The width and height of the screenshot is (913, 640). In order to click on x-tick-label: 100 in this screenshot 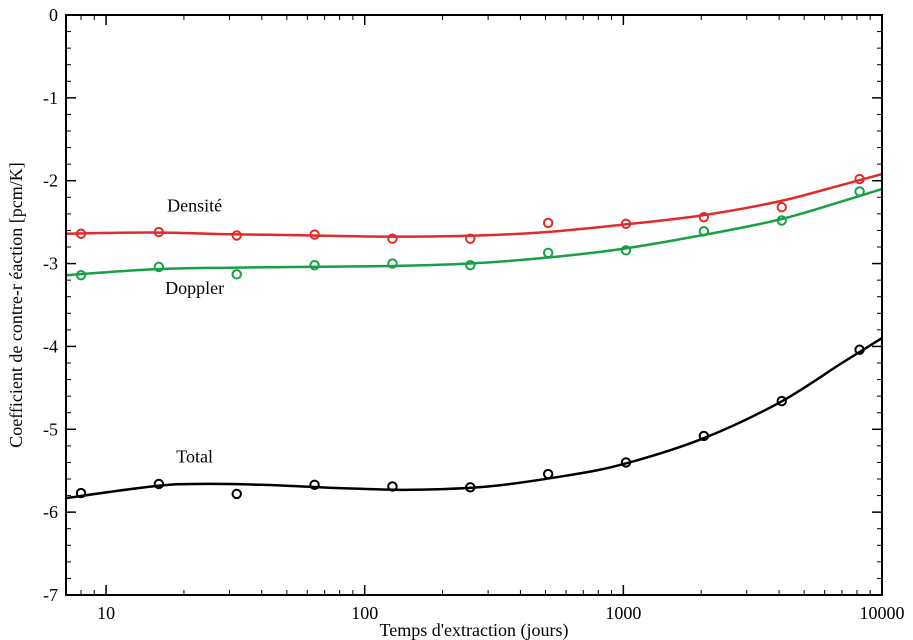, I will do `click(364, 613)`.